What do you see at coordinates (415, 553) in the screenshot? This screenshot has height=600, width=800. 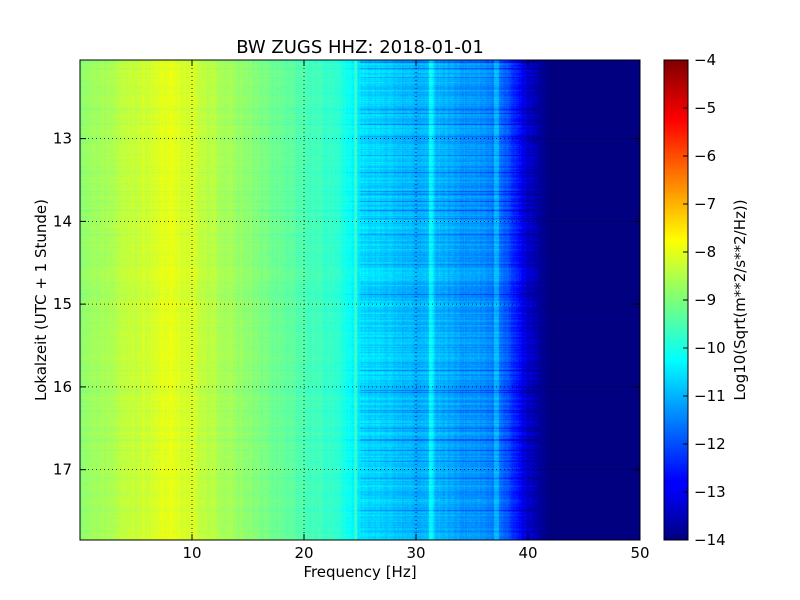 I see `x-tick-label: 30` at bounding box center [415, 553].